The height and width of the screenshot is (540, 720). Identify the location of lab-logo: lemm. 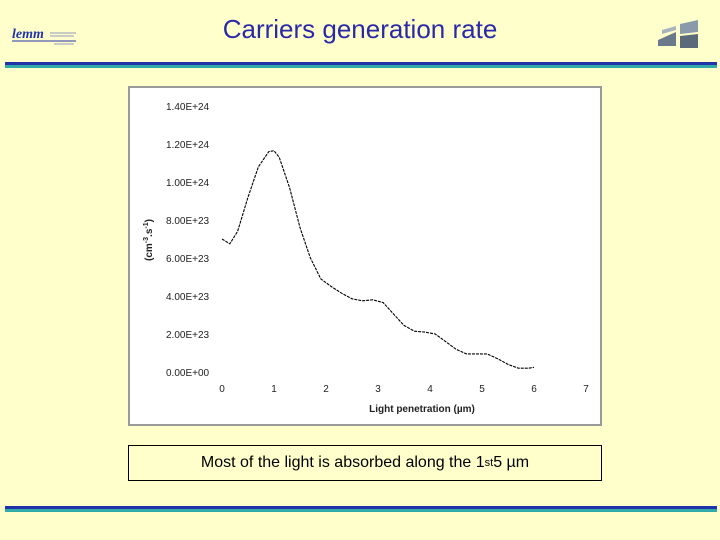
(44, 36).